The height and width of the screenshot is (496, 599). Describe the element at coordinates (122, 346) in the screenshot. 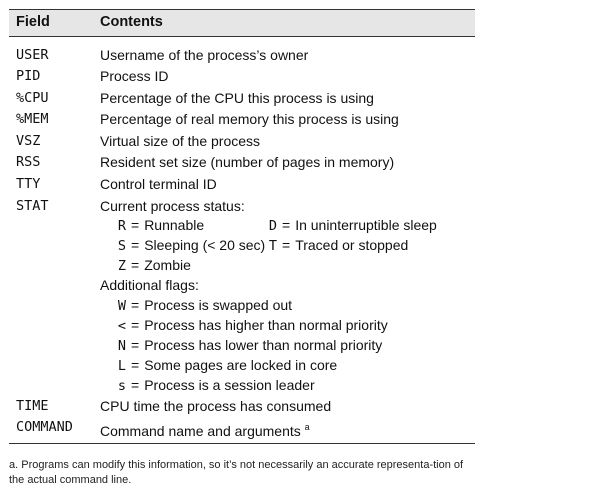

I see `flag-code: N` at that location.